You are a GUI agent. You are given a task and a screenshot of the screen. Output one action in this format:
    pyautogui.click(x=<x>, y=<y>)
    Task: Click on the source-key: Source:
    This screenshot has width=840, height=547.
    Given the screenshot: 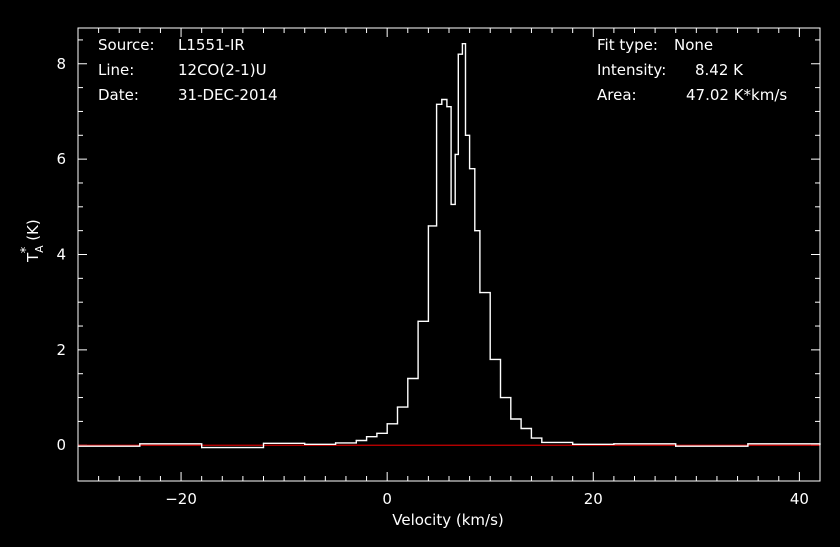 What is the action you would take?
    pyautogui.click(x=126, y=45)
    